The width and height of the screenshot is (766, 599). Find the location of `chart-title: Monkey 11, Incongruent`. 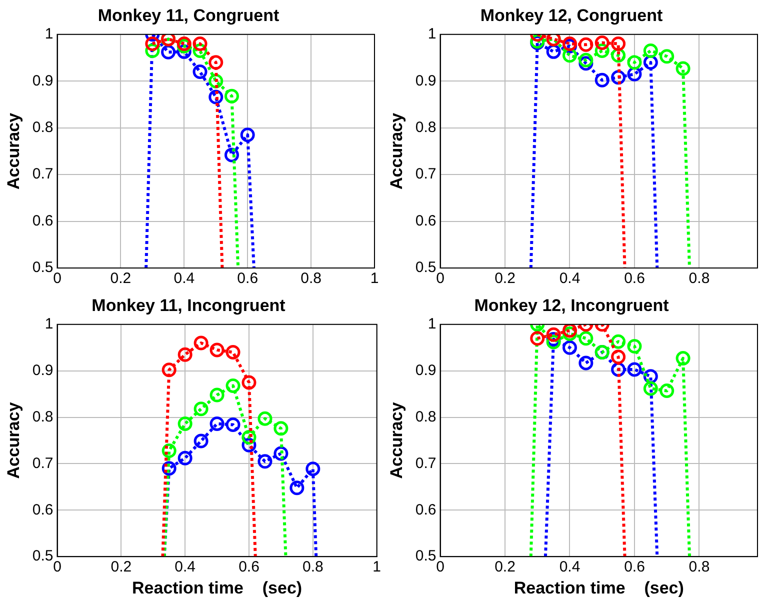

chart-title: Monkey 11, Incongruent is located at coordinates (189, 305).